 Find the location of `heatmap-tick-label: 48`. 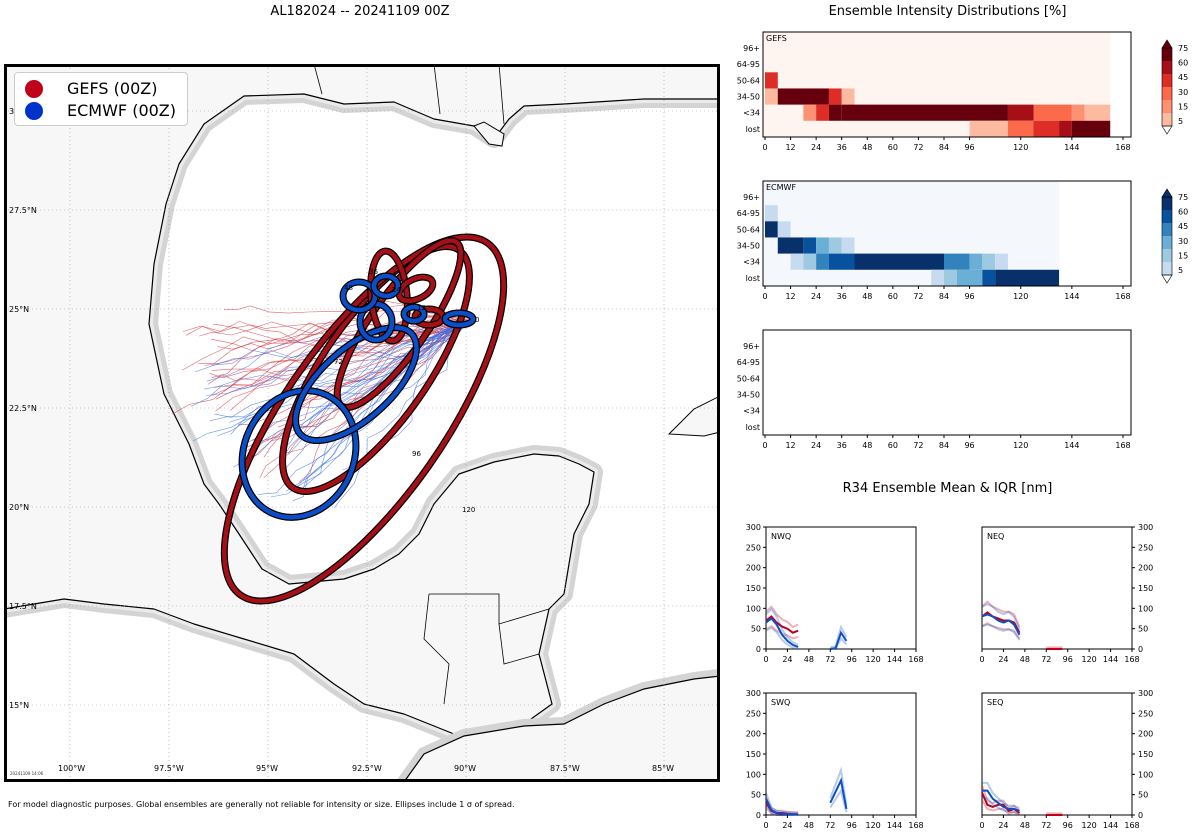

heatmap-tick-label: 48 is located at coordinates (867, 147).